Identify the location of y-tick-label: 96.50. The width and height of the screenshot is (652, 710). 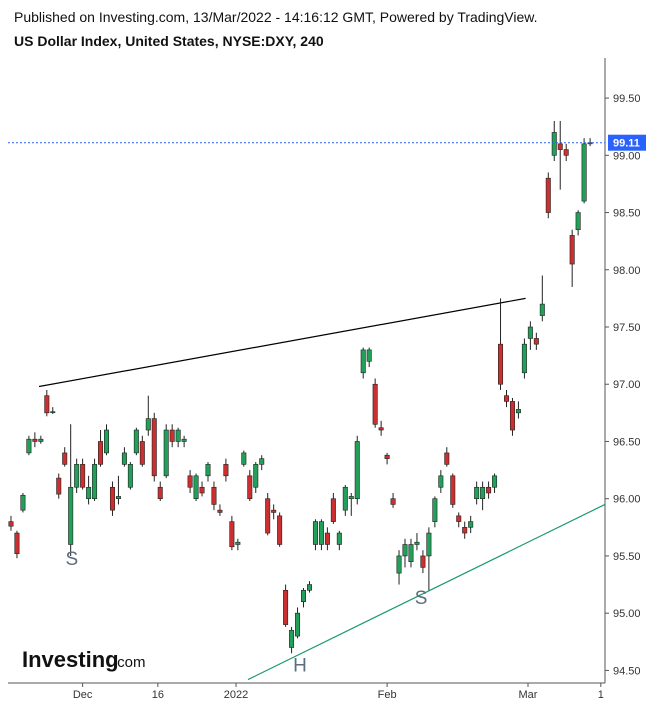
(627, 442).